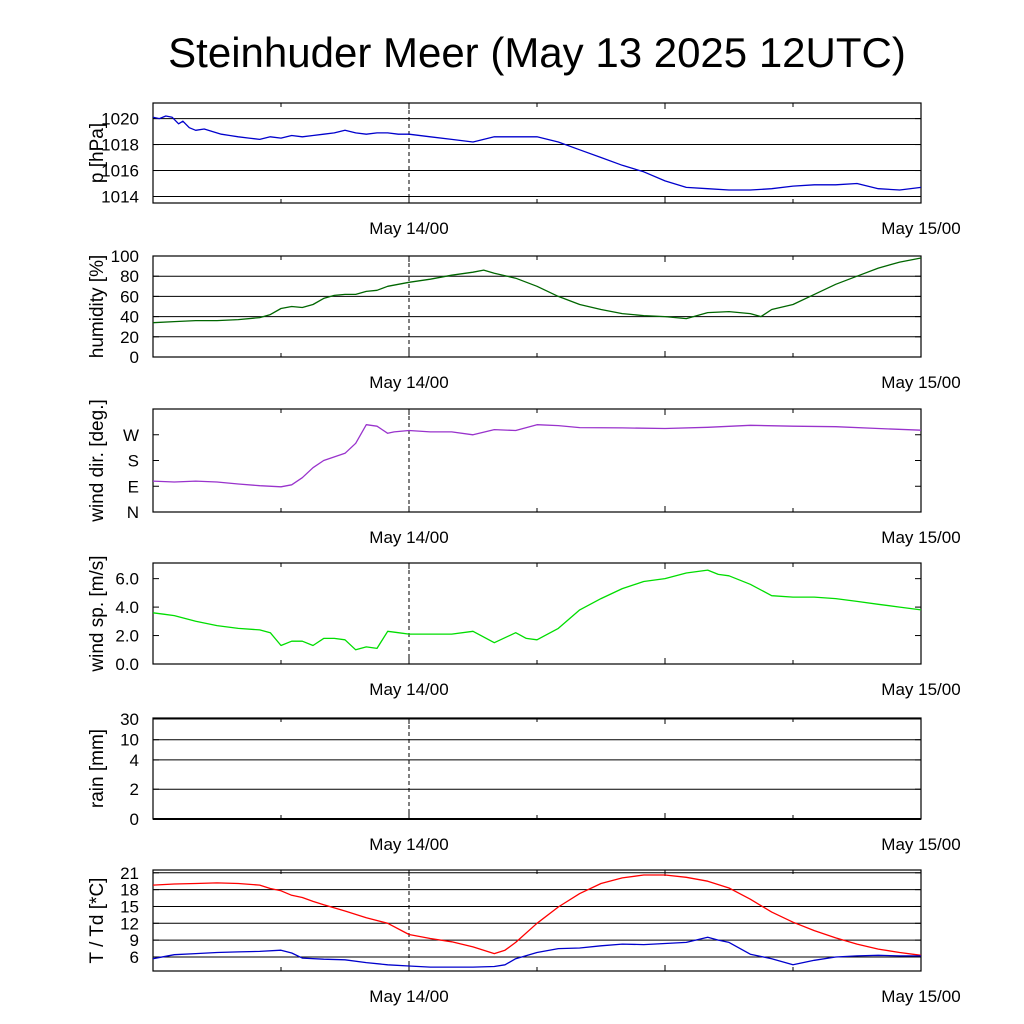 The image size is (1024, 1024). Describe the element at coordinates (97, 921) in the screenshot. I see `y-axis-label: T / Td [*C]` at that location.